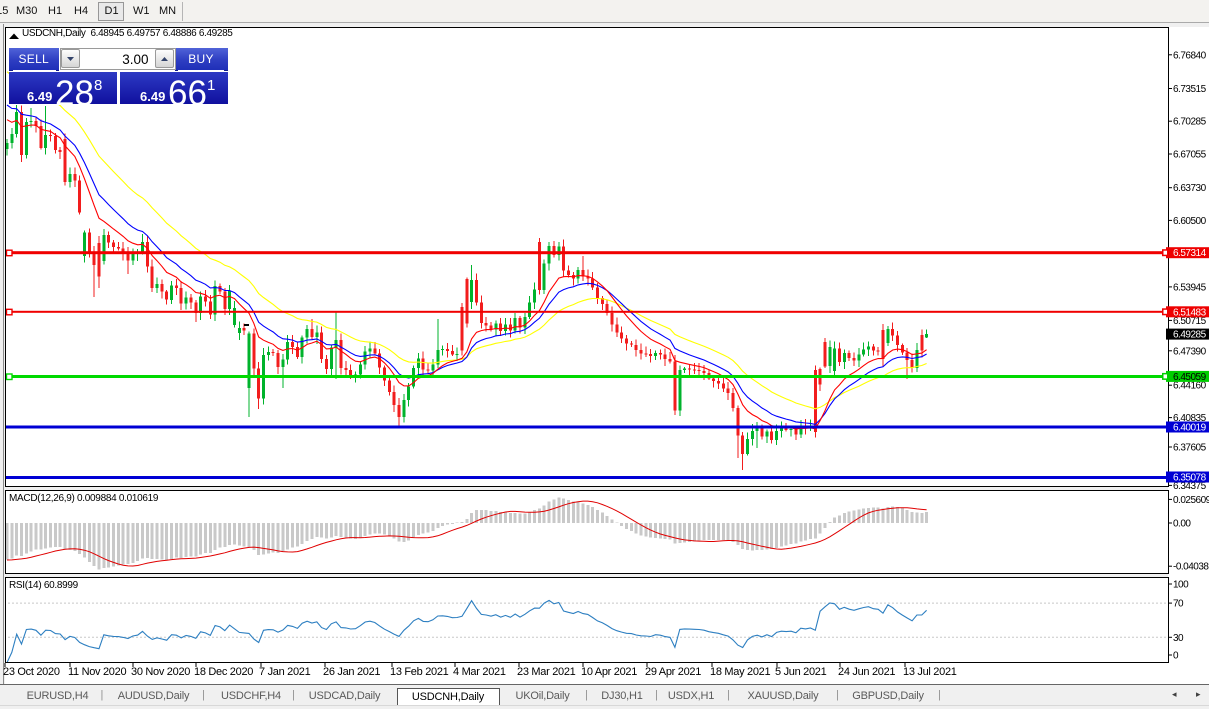  What do you see at coordinates (223, 672) in the screenshot?
I see `svg-text: 18 Dec 2020` at bounding box center [223, 672].